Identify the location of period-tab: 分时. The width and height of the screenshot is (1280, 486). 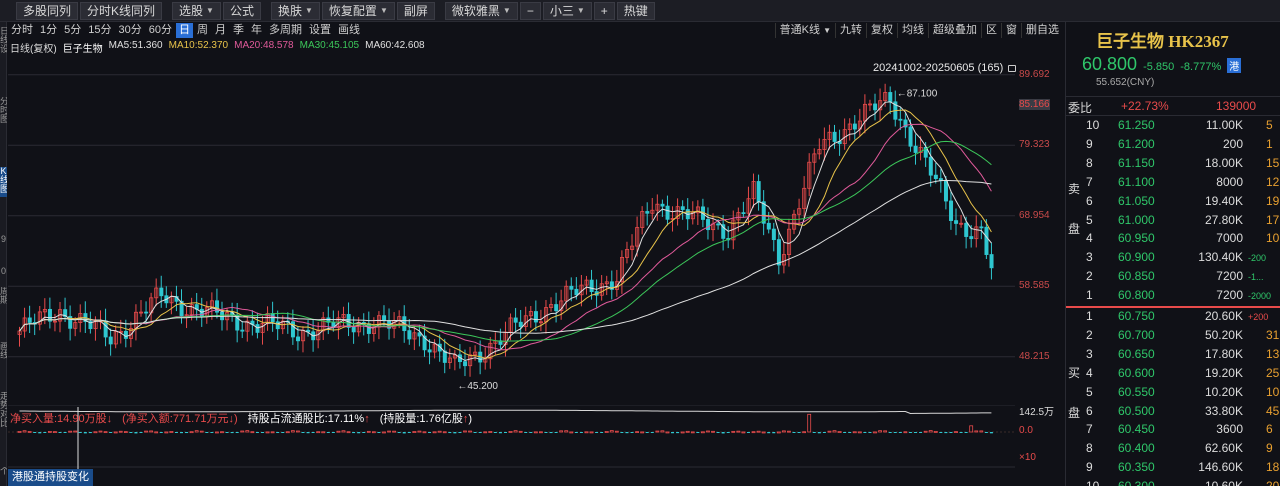
(22, 30).